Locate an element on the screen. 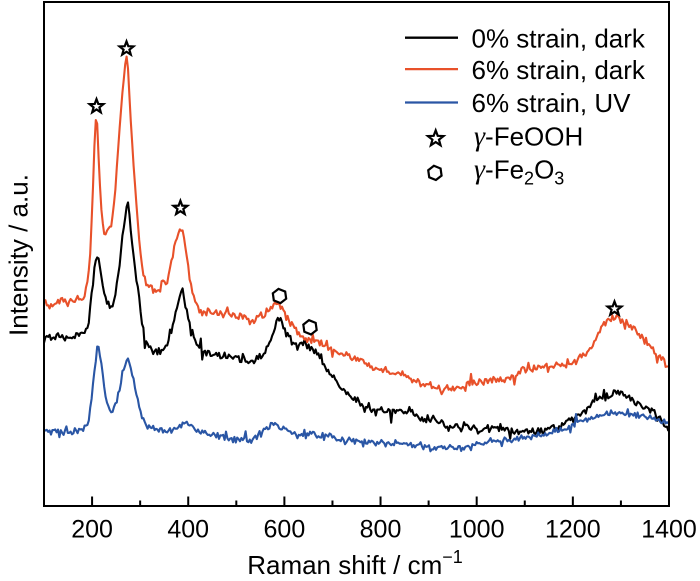 The height and width of the screenshot is (581, 700). svg-text: 0% strain, dark is located at coordinates (559, 38).